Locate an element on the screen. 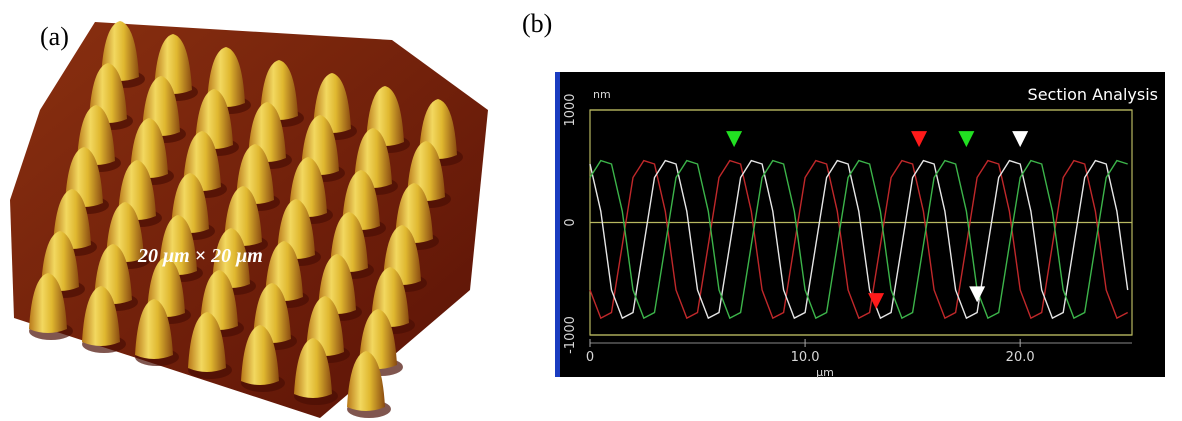 The width and height of the screenshot is (1182, 421). panel-label: (b) is located at coordinates (537, 23).